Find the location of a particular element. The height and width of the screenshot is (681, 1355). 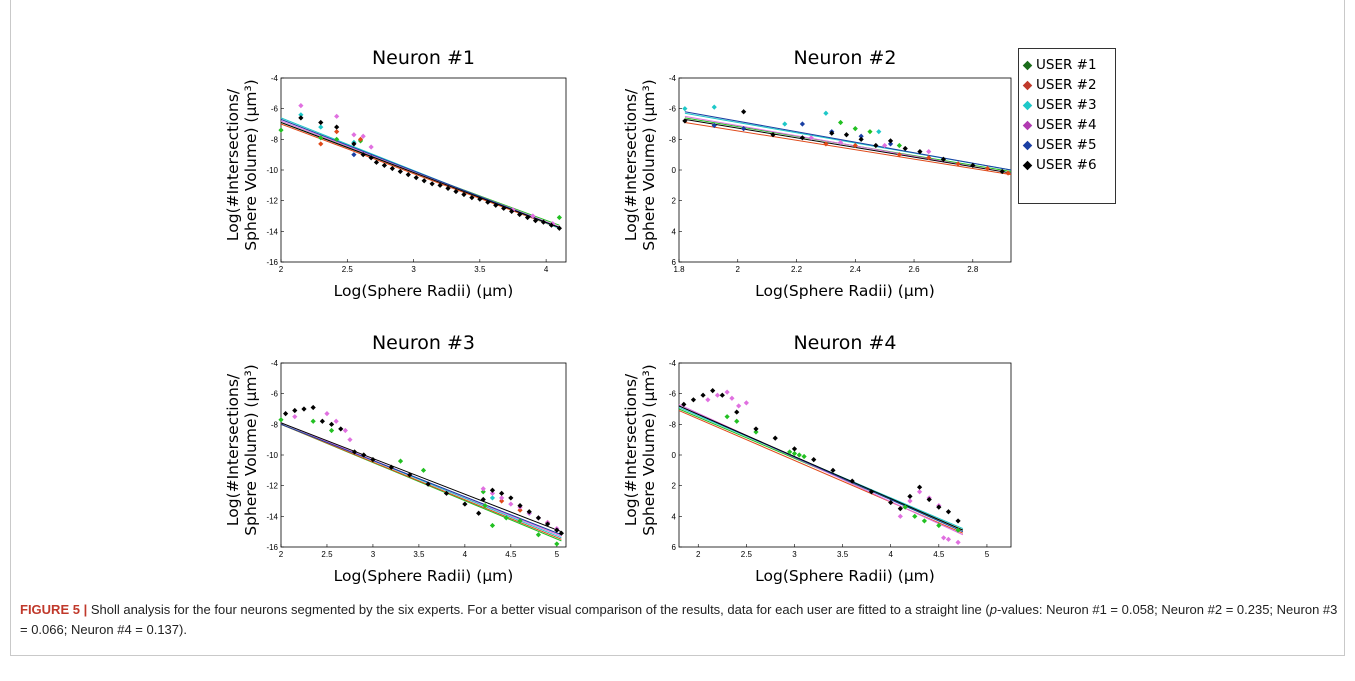

y-tick-label: 2 is located at coordinates (674, 201).